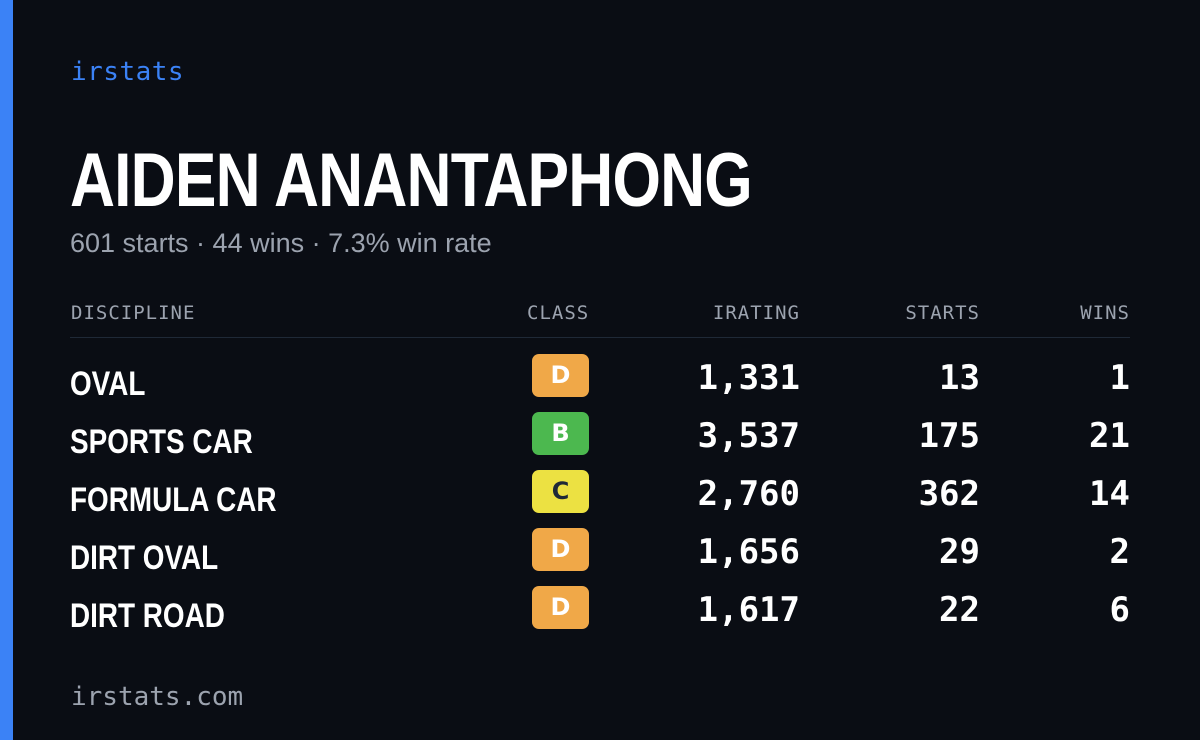 The width and height of the screenshot is (1200, 740). What do you see at coordinates (942, 313) in the screenshot?
I see `header-starts: STARTS` at bounding box center [942, 313].